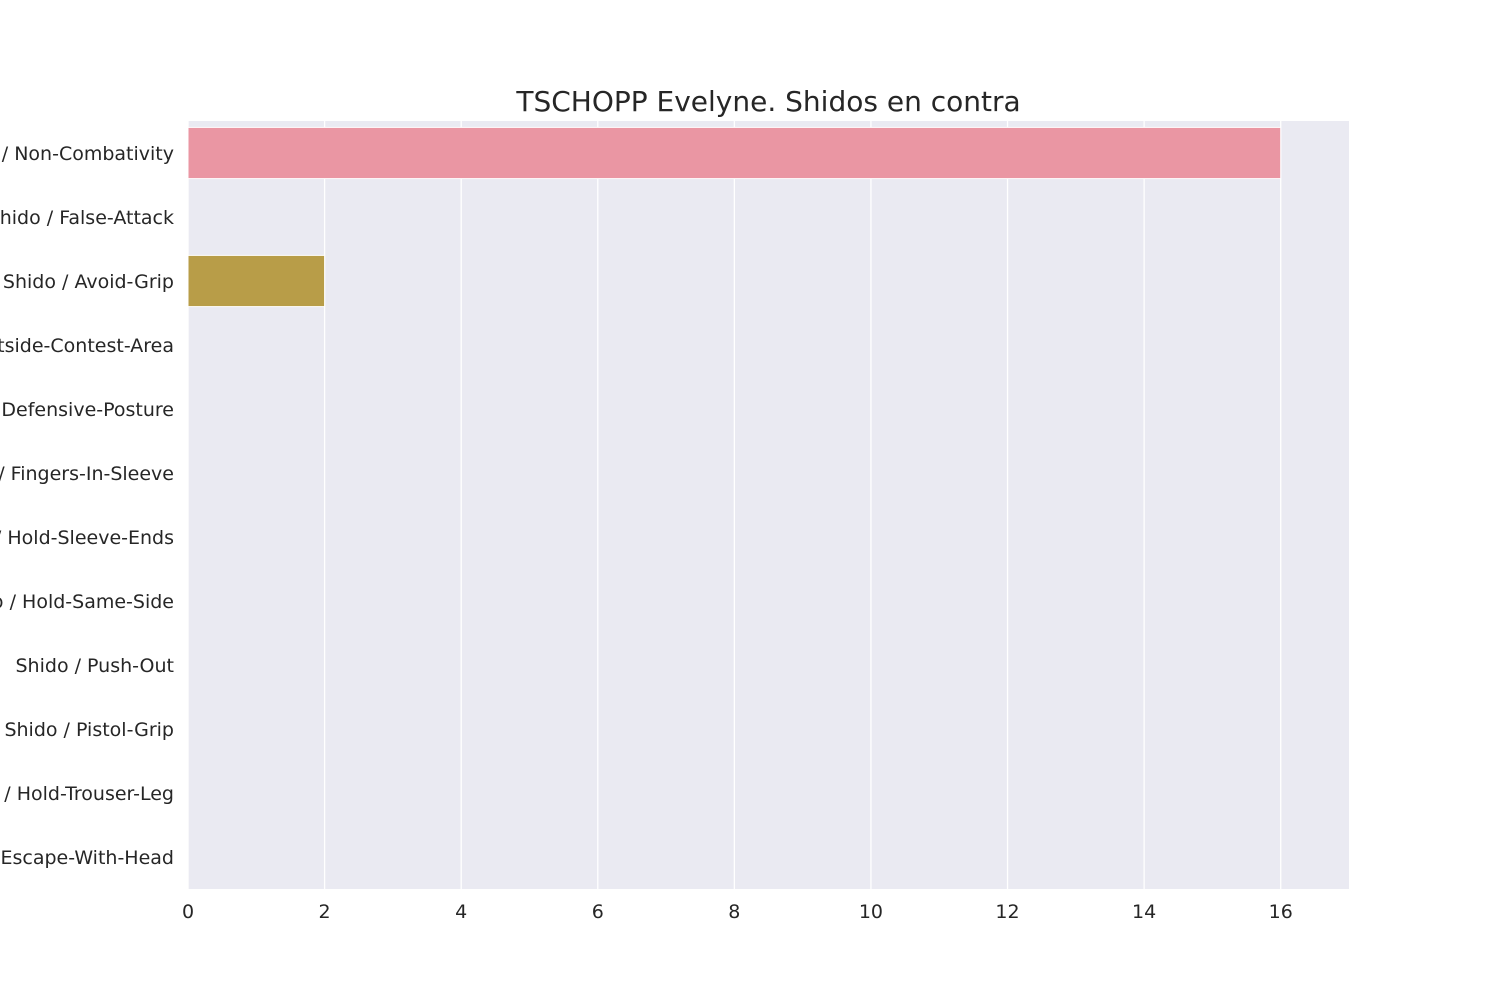 The width and height of the screenshot is (1500, 1000). I want to click on y-tick-label: Shido / Hold-Same-Side, so click(87, 602).